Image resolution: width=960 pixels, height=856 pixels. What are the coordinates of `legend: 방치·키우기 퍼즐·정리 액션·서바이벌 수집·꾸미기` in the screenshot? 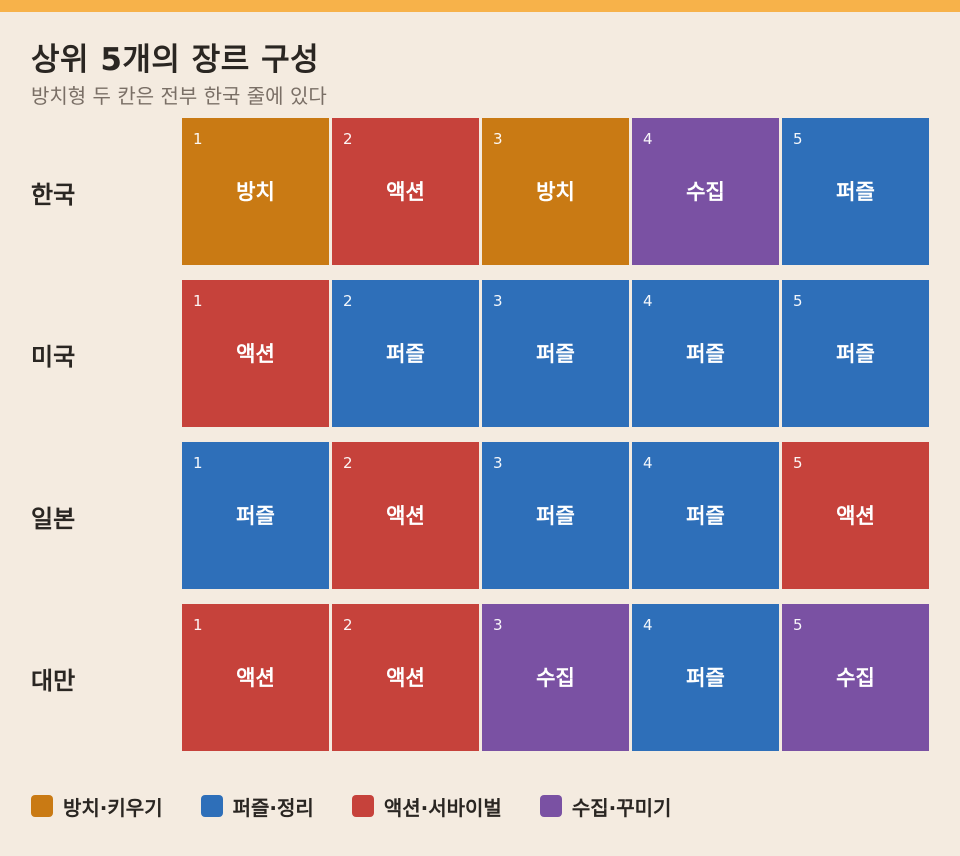 It's located at (370, 806).